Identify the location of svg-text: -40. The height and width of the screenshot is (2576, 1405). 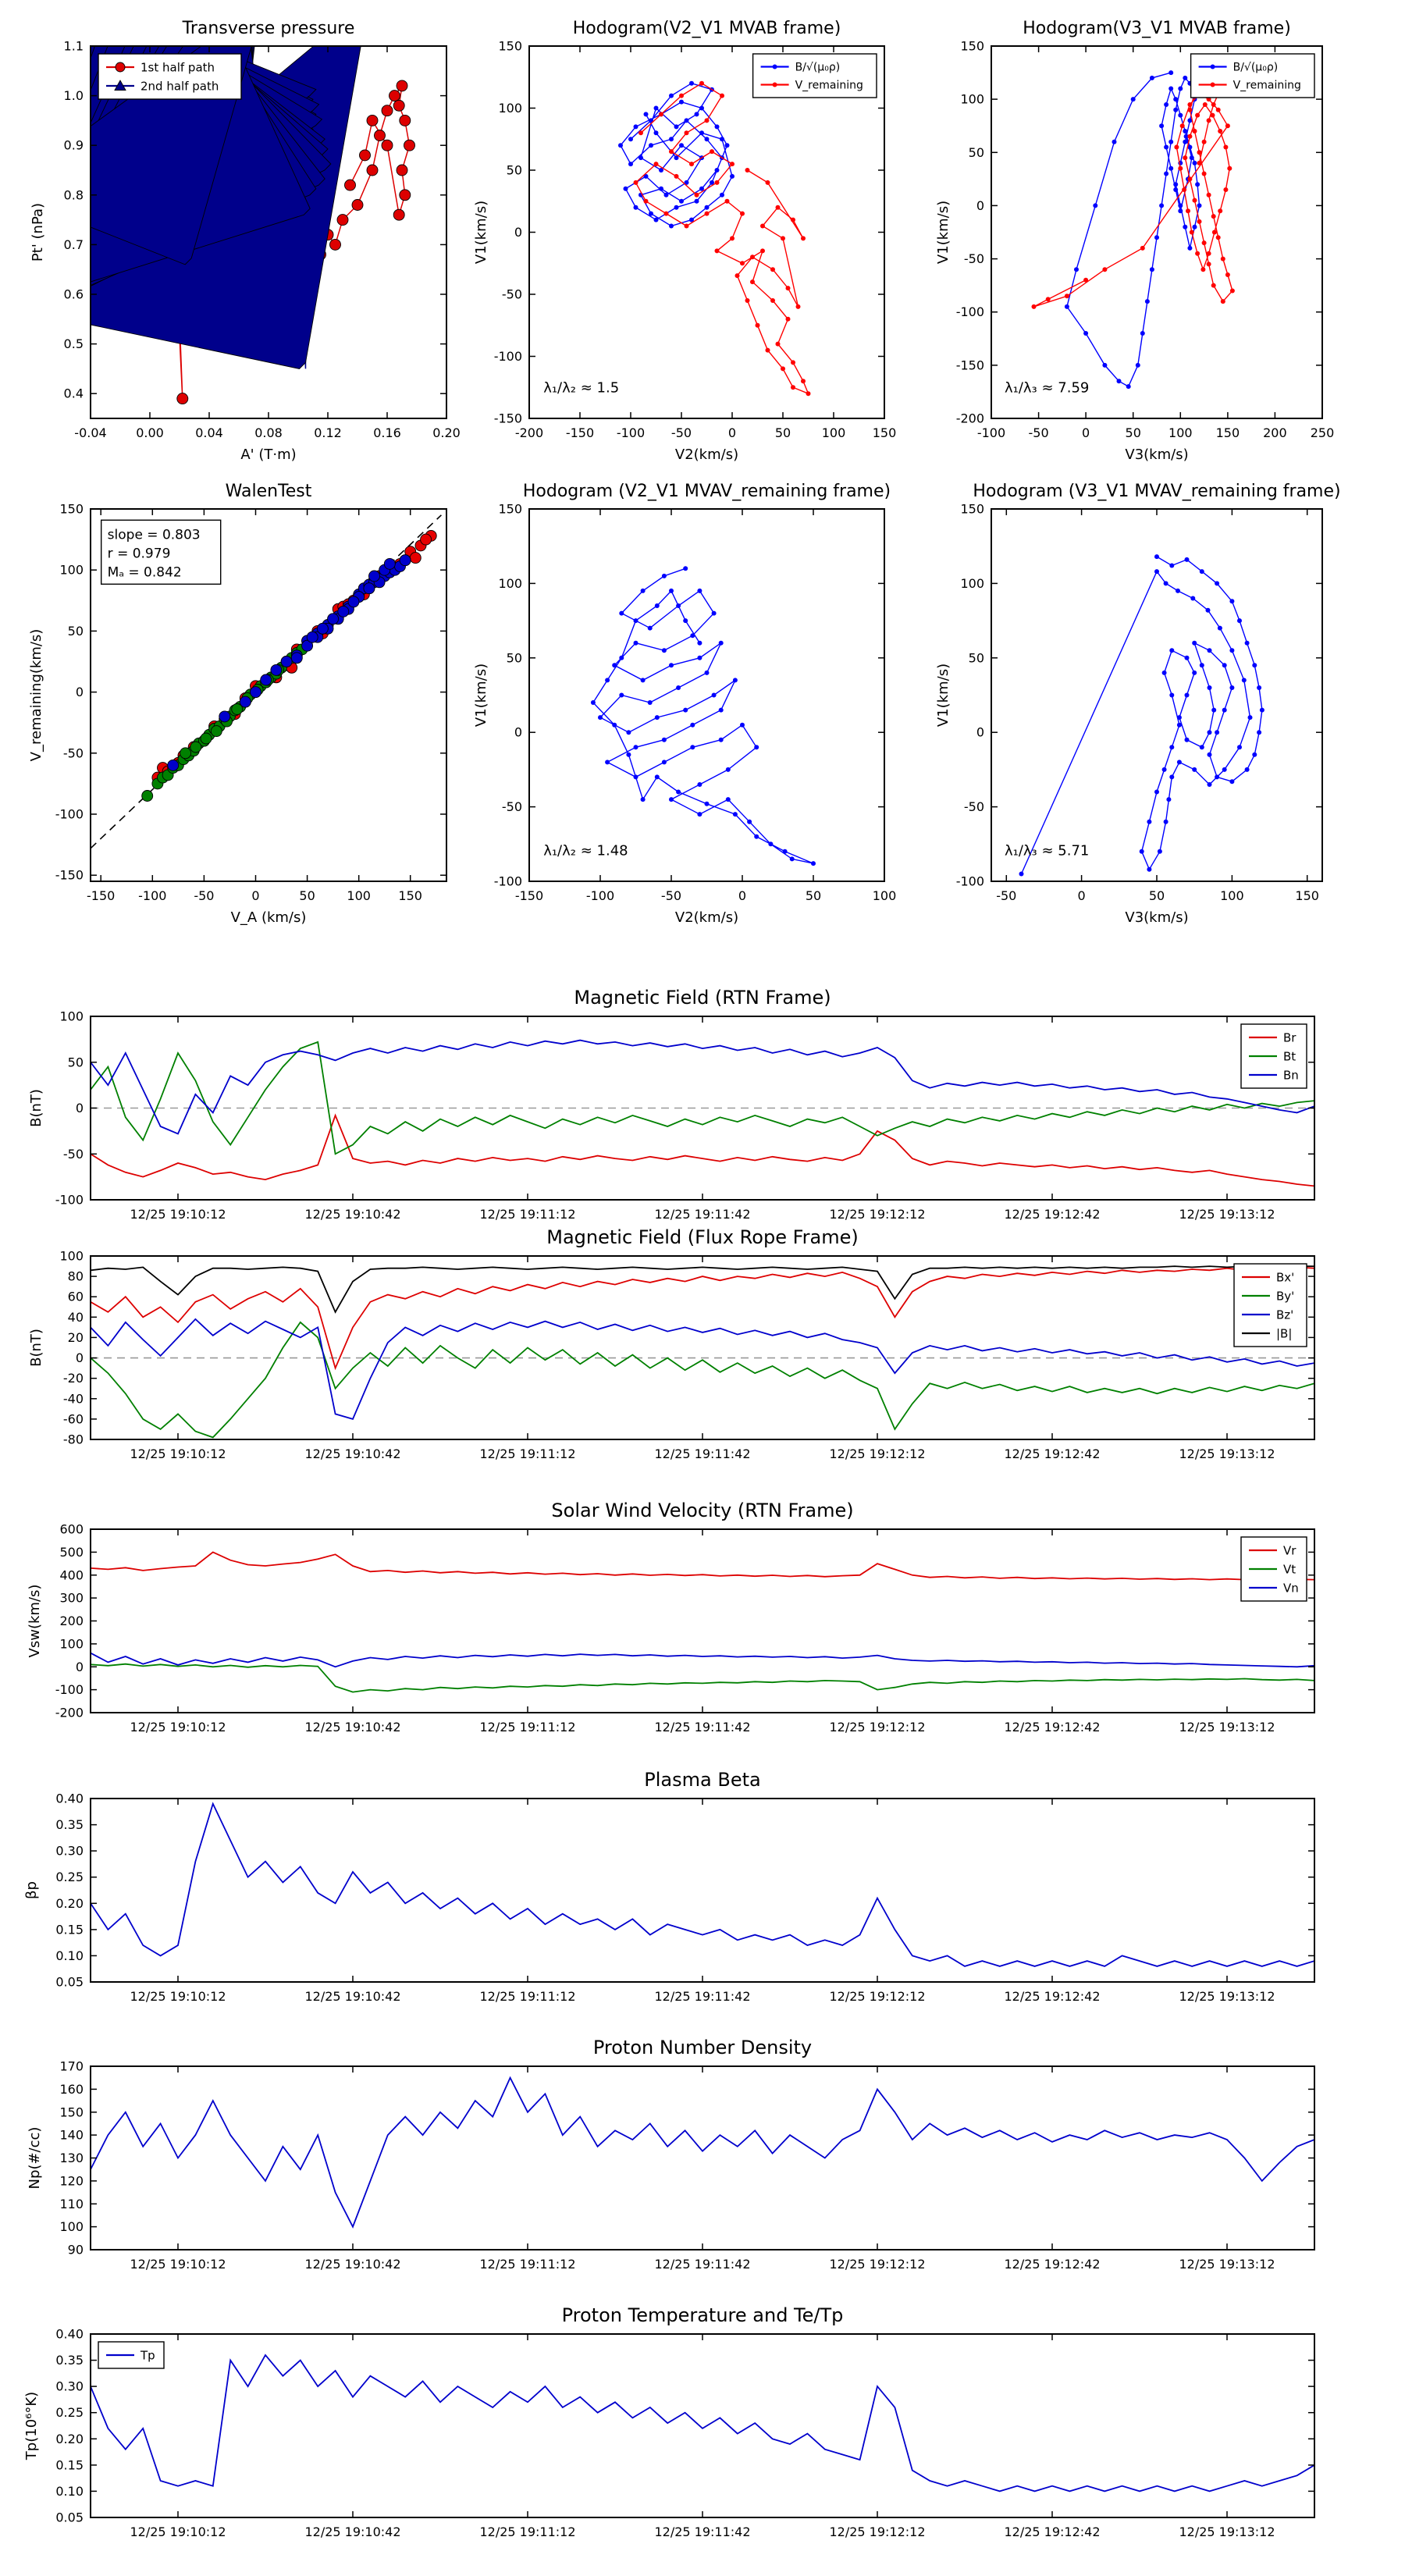
(73, 1398).